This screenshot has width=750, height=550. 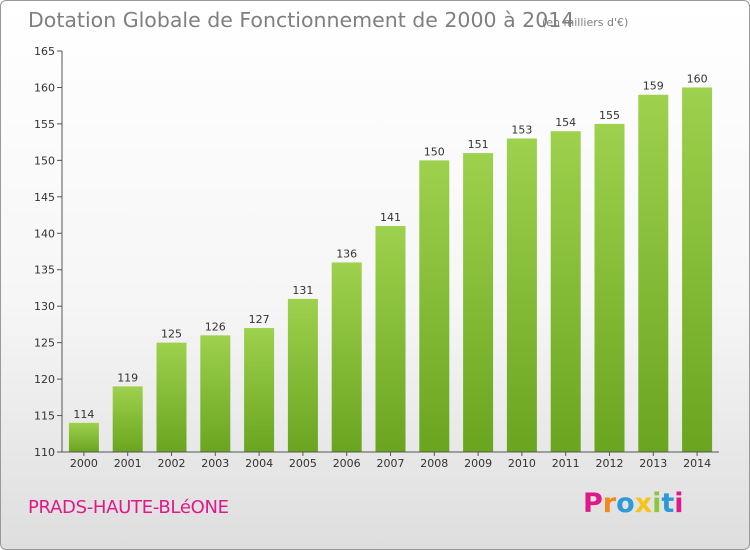 I want to click on y-axis: 110 115 120 125 130 135 140 145 150 155 160 165, so click(x=48, y=252).